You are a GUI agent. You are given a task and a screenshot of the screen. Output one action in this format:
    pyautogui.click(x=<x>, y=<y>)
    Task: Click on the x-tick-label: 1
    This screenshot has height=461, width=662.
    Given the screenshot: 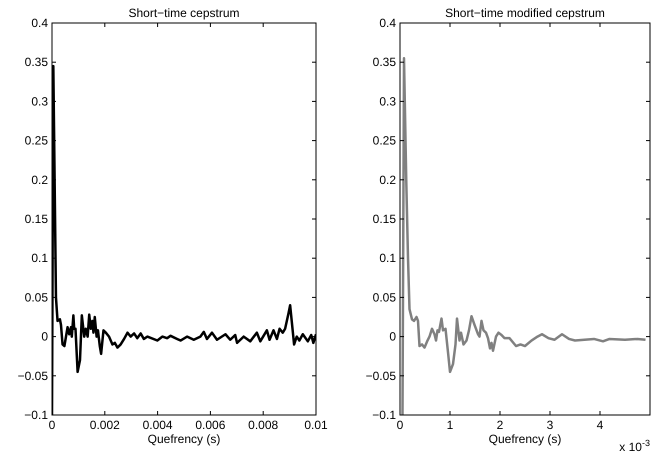 What is the action you would take?
    pyautogui.click(x=450, y=425)
    